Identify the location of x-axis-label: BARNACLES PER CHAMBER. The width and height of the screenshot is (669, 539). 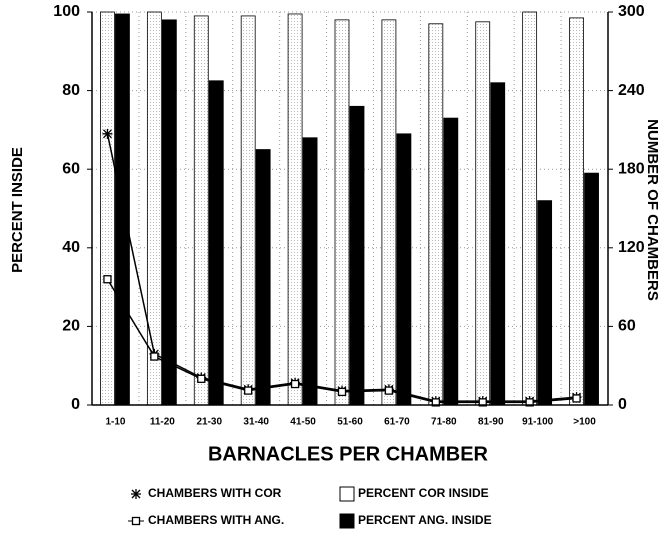
(348, 454).